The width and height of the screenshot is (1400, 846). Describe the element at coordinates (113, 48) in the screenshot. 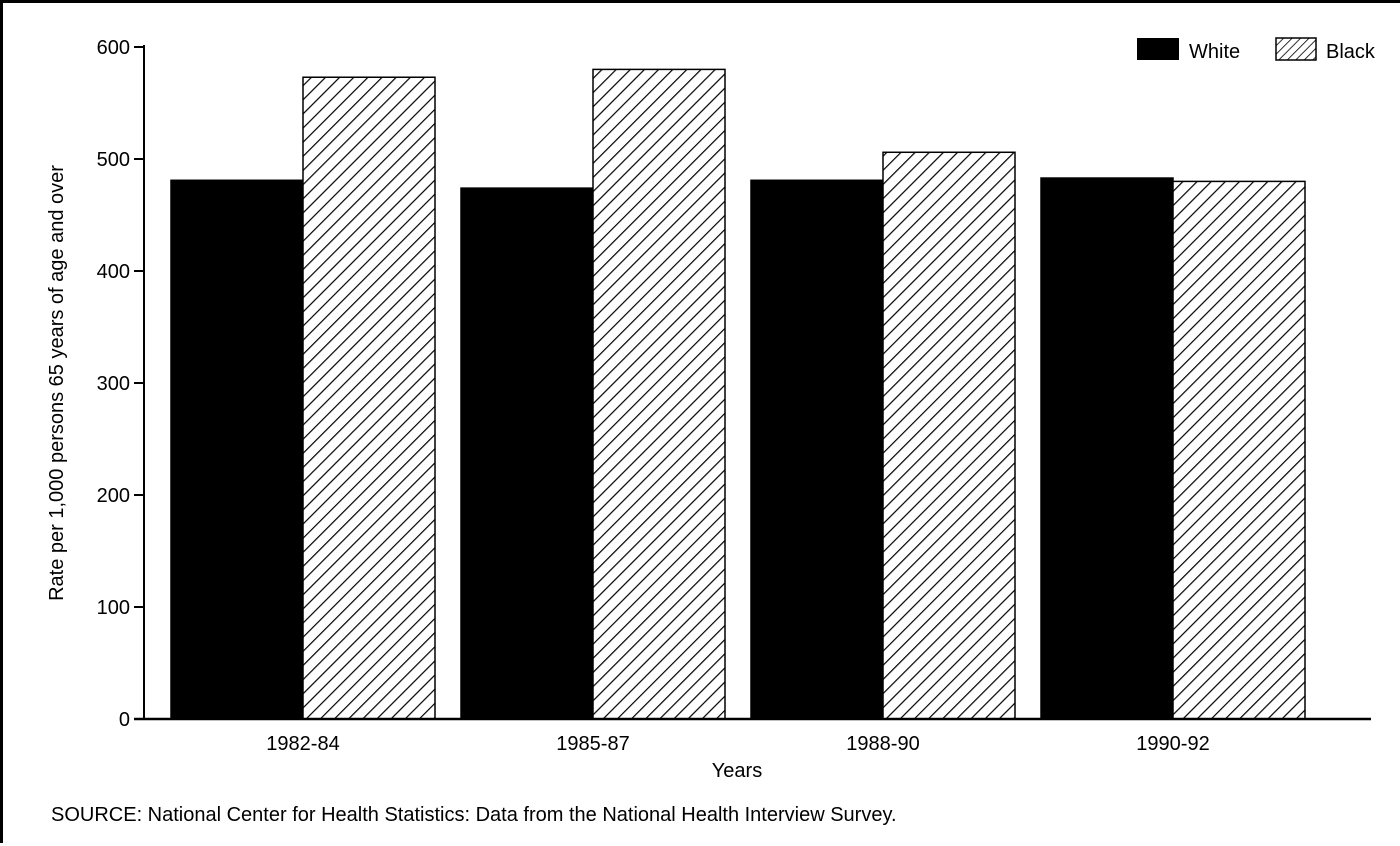

I see `y-tick-label: 600` at that location.